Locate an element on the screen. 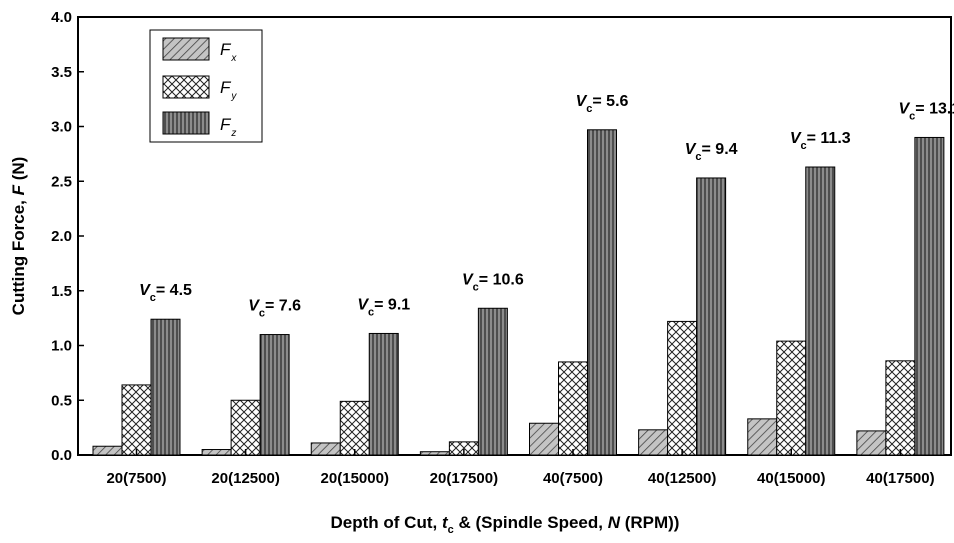  legend: Fx Fy Fz is located at coordinates (206, 86).